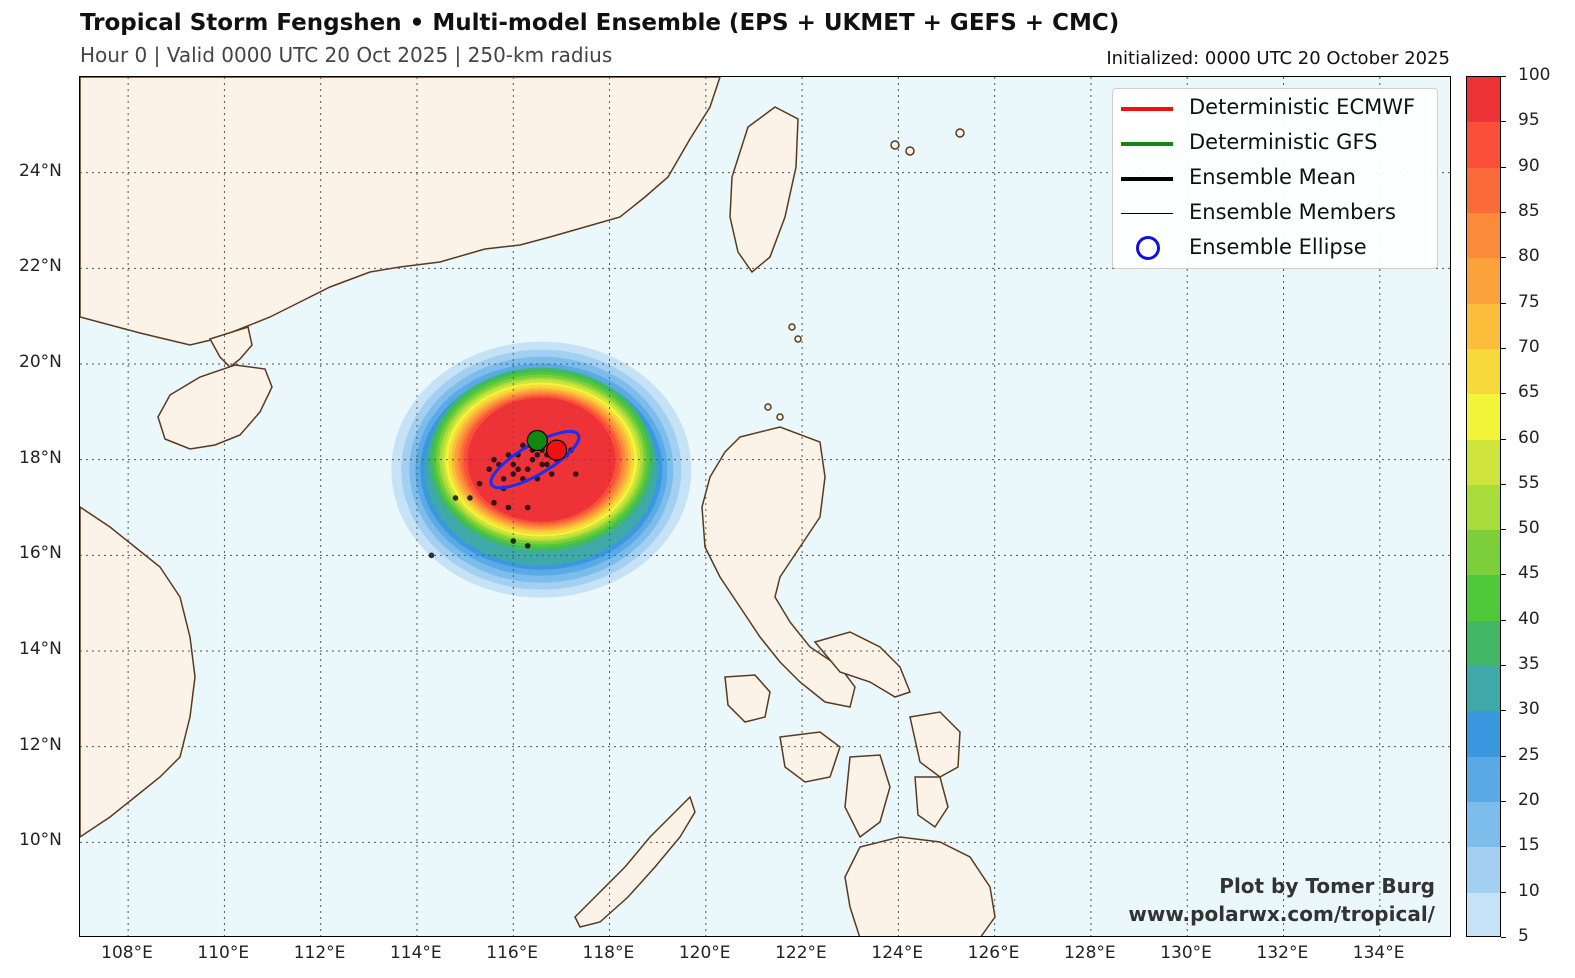 The image size is (1575, 978). I want to click on colorbar-tick-label: 80, so click(1529, 256).